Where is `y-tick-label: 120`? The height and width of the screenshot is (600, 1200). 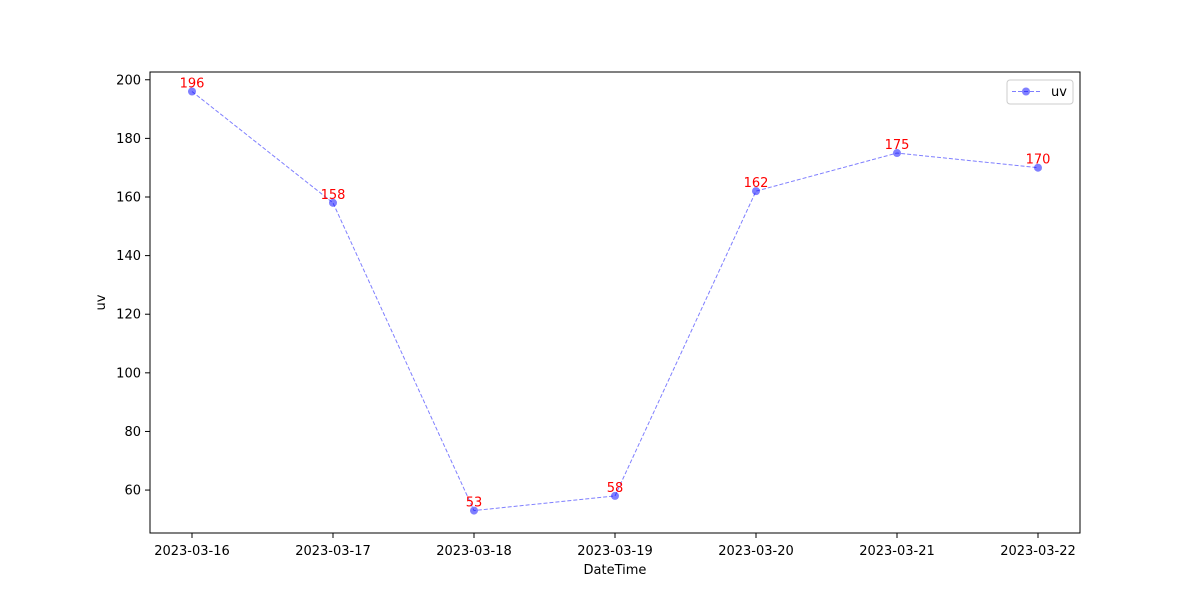 y-tick-label: 120 is located at coordinates (128, 315).